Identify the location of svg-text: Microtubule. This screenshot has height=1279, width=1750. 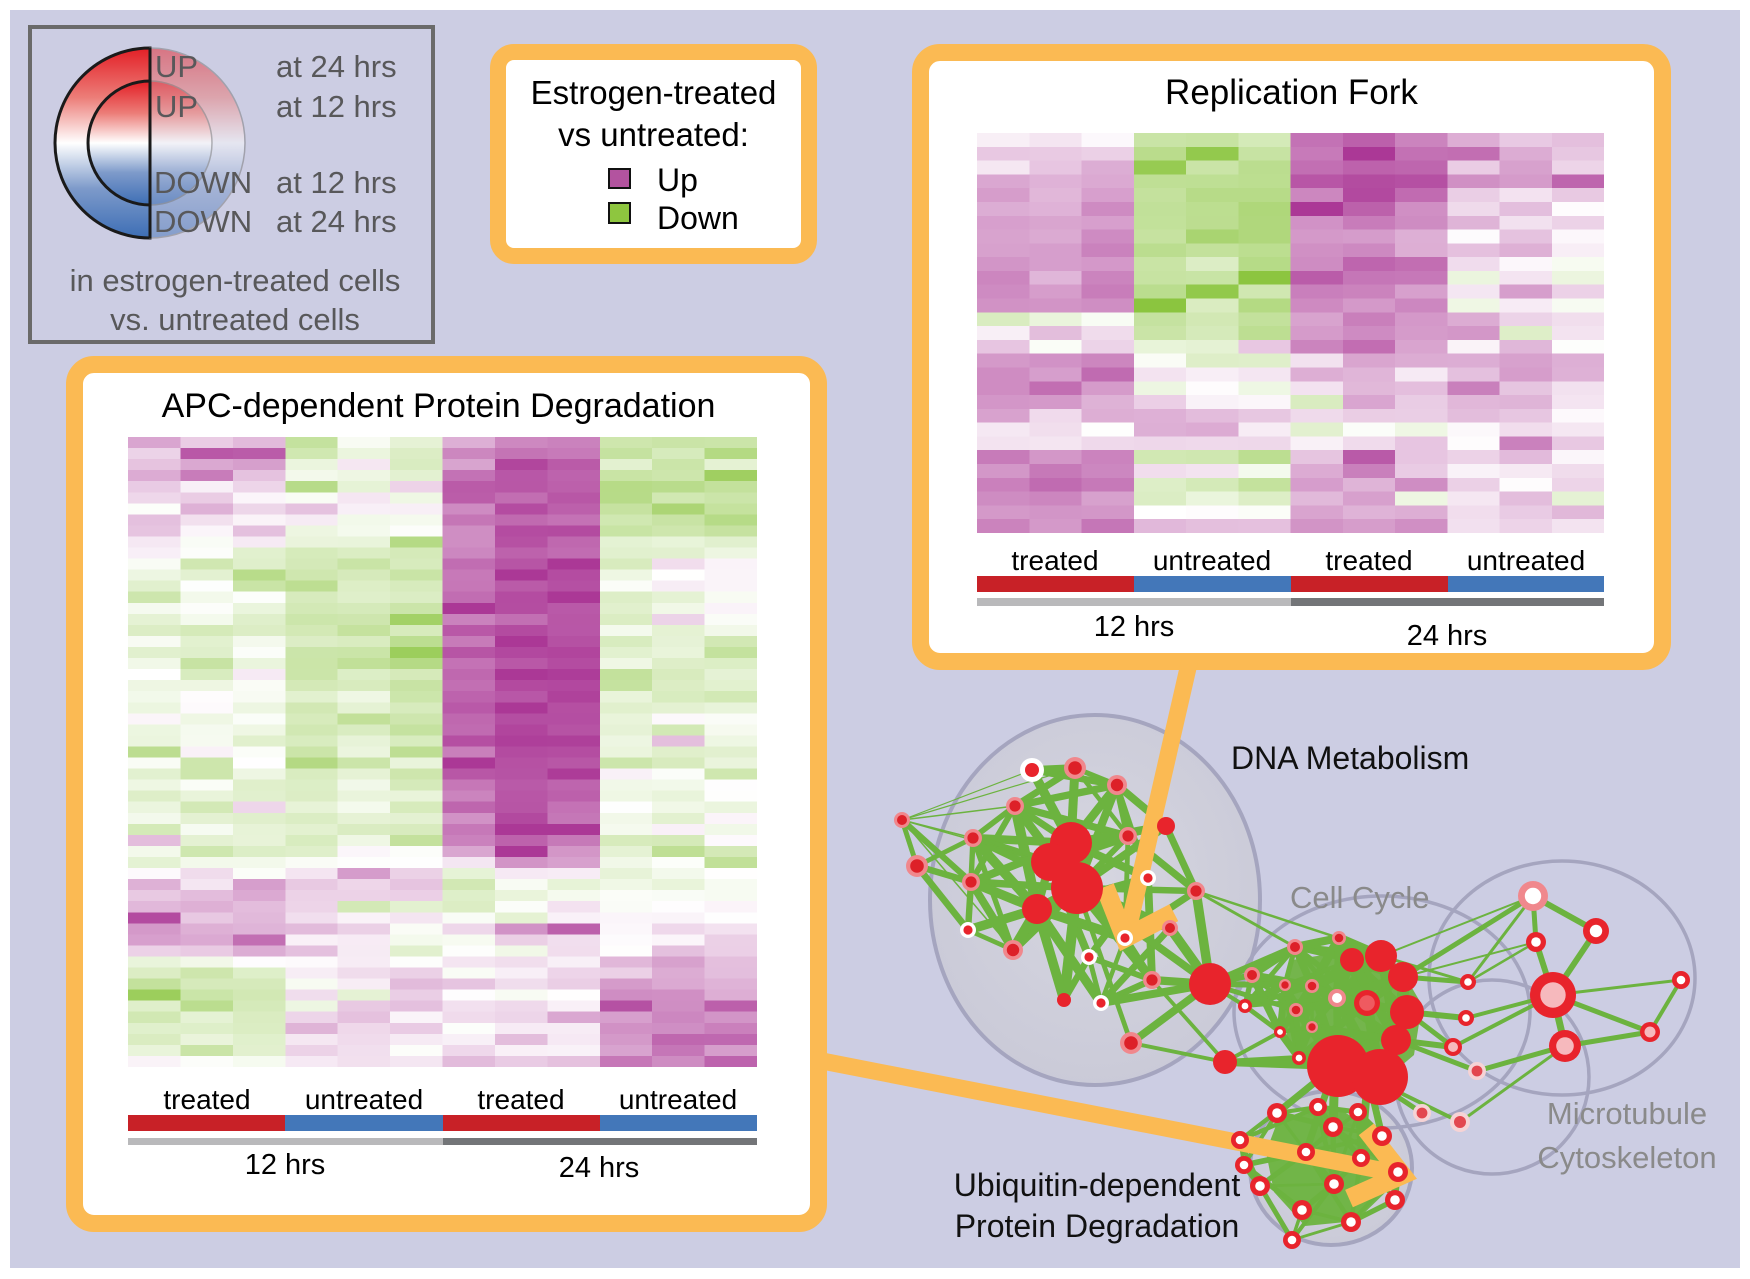
(1627, 1113).